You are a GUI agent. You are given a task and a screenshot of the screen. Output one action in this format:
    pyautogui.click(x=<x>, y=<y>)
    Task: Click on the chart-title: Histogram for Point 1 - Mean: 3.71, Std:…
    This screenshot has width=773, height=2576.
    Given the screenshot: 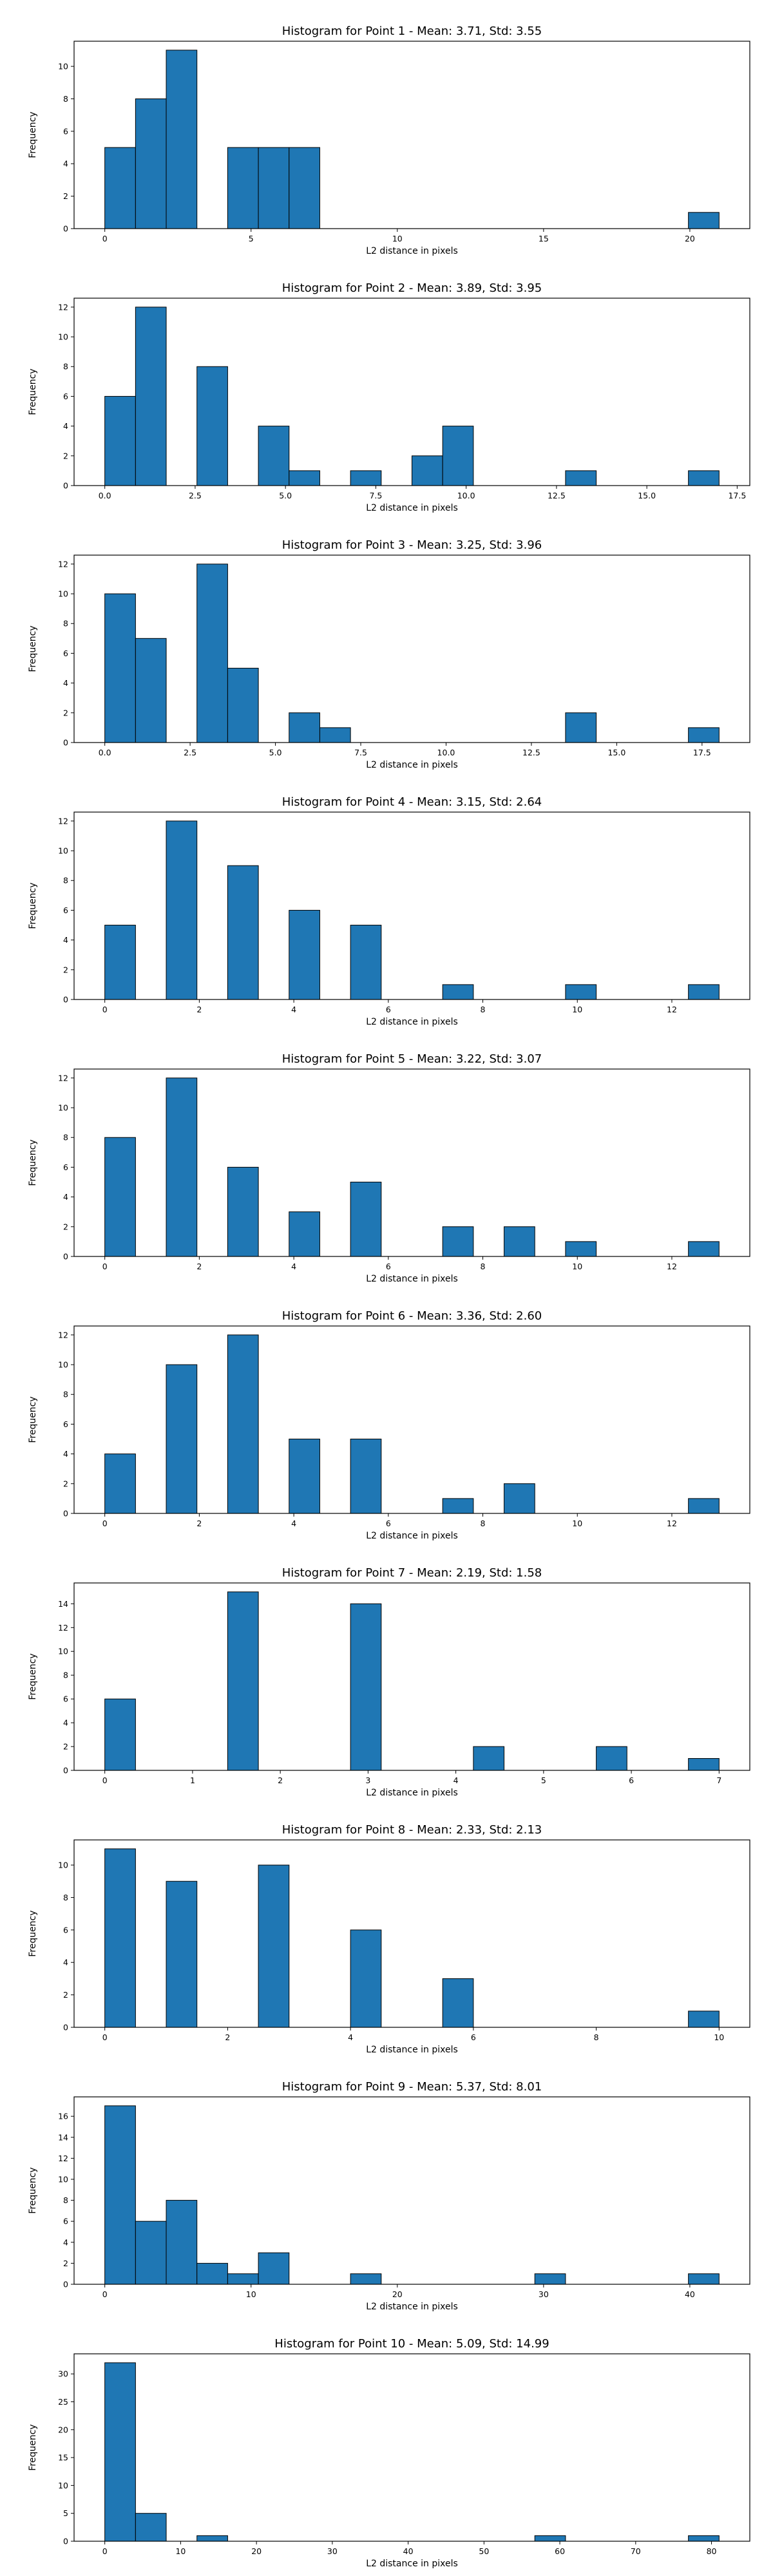 What is the action you would take?
    pyautogui.click(x=412, y=31)
    